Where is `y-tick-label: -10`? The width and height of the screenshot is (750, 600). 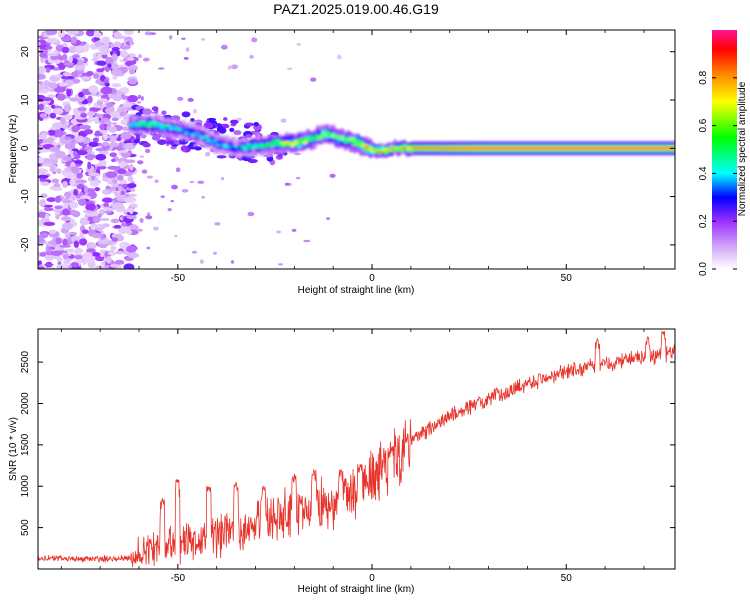 y-tick-label: -10 is located at coordinates (25, 196).